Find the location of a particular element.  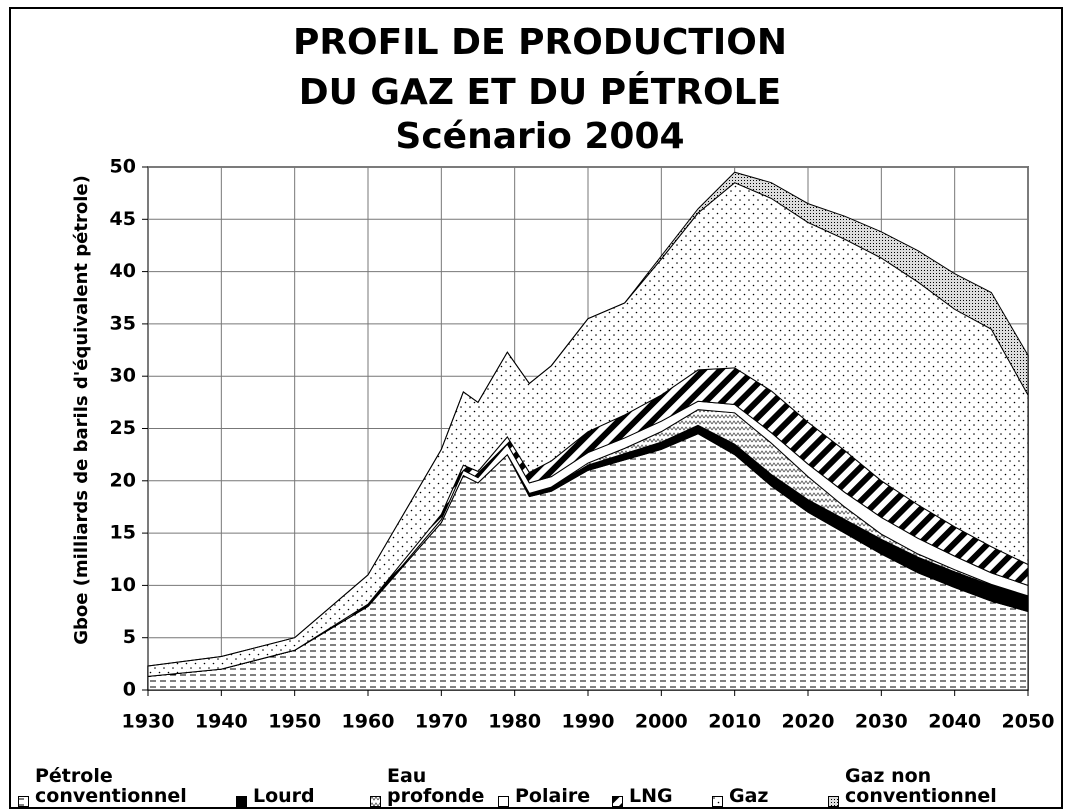

title-line: PROFIL DE PRODUCTION is located at coordinates (540, 42).